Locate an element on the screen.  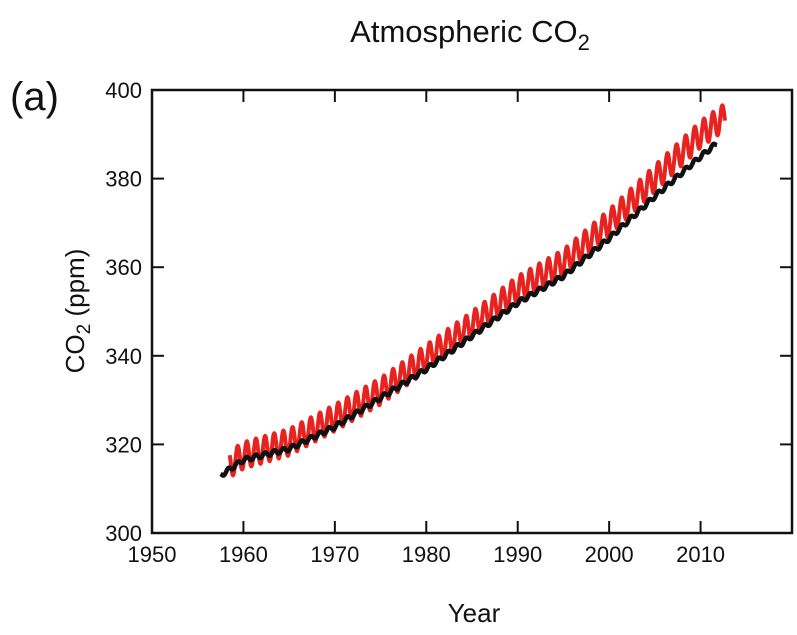
chart-title-subscript: 2 is located at coordinates (584, 42).